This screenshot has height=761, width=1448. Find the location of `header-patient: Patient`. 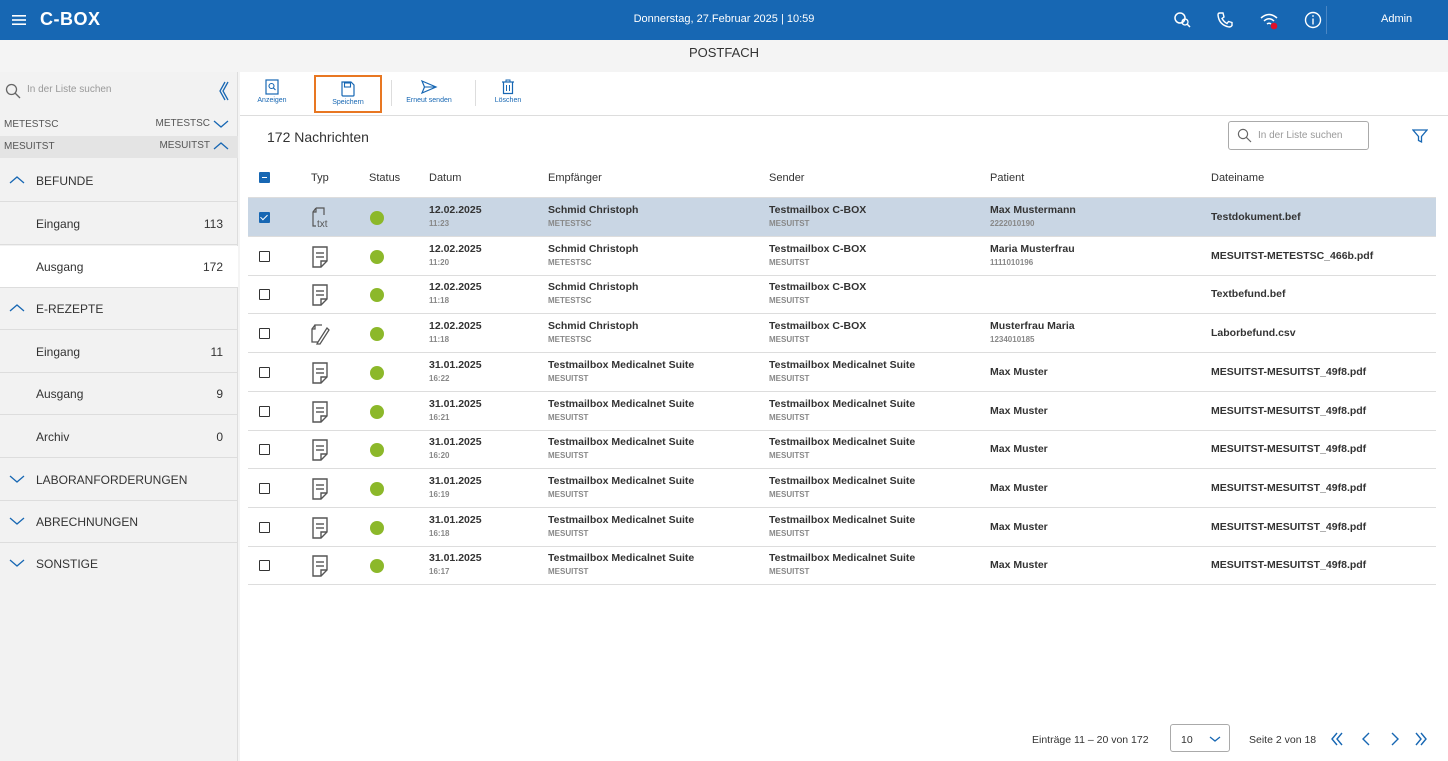

header-patient: Patient is located at coordinates (1007, 178).